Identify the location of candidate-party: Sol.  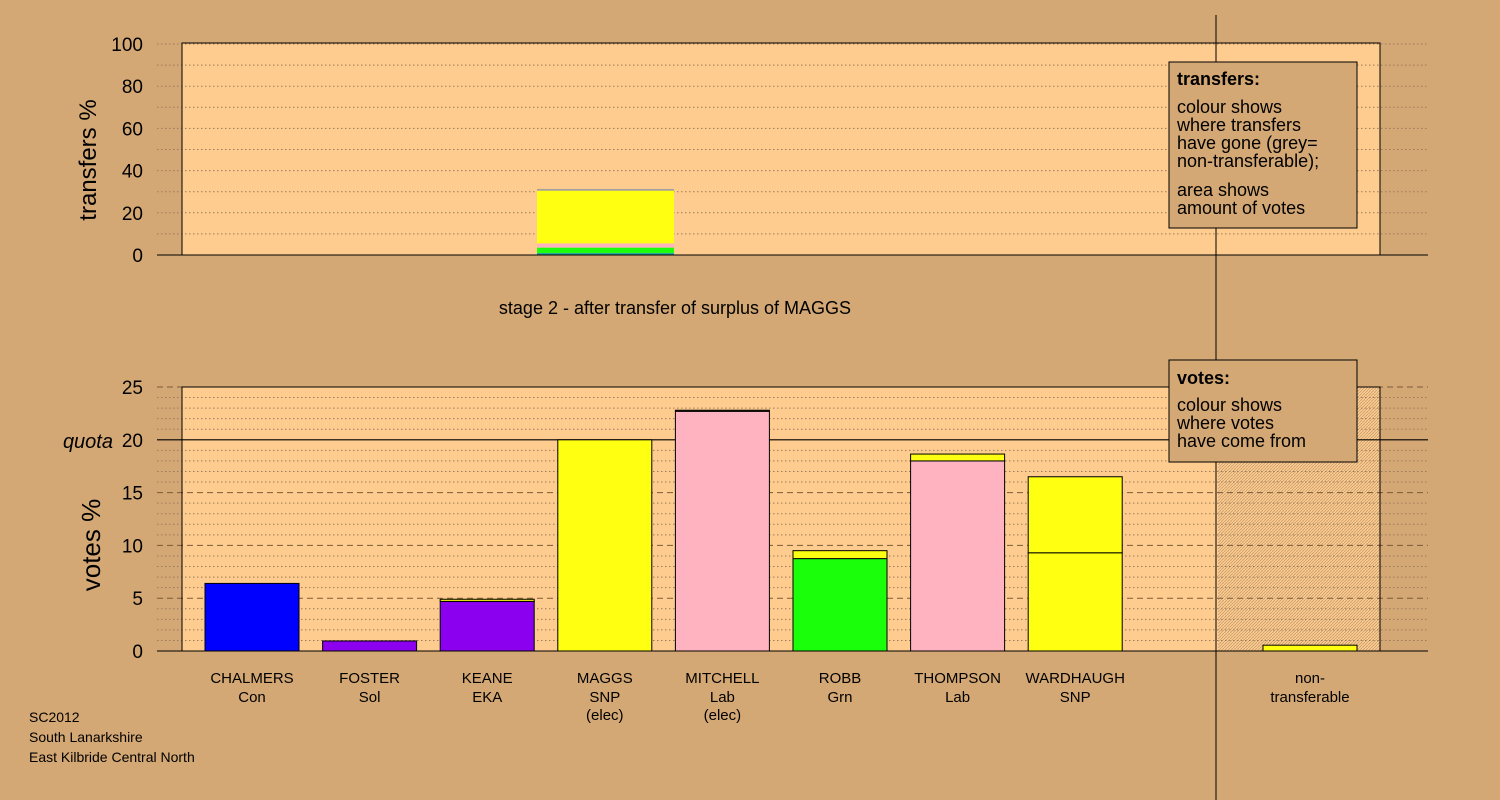
(370, 697).